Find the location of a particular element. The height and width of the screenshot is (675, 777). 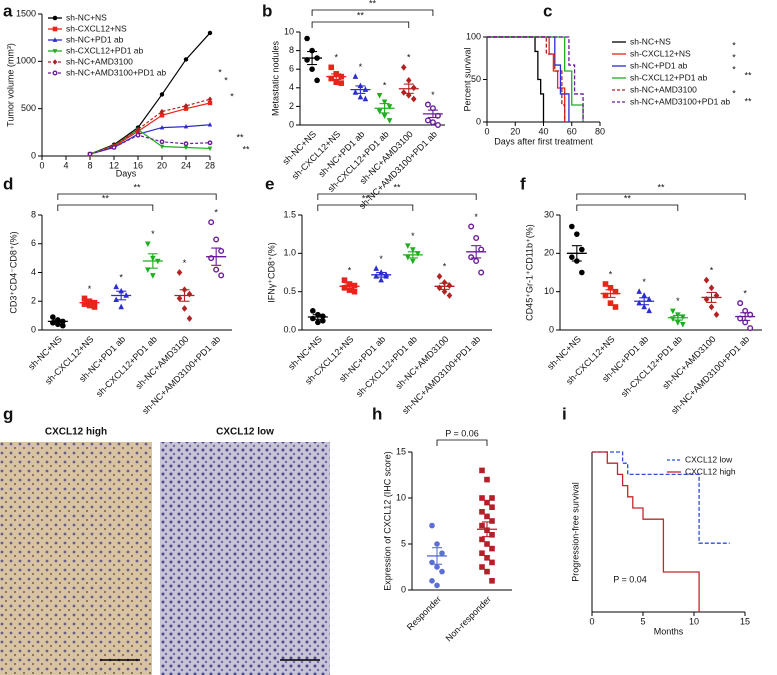

x-tick-label: Non-responder is located at coordinates (469, 619).